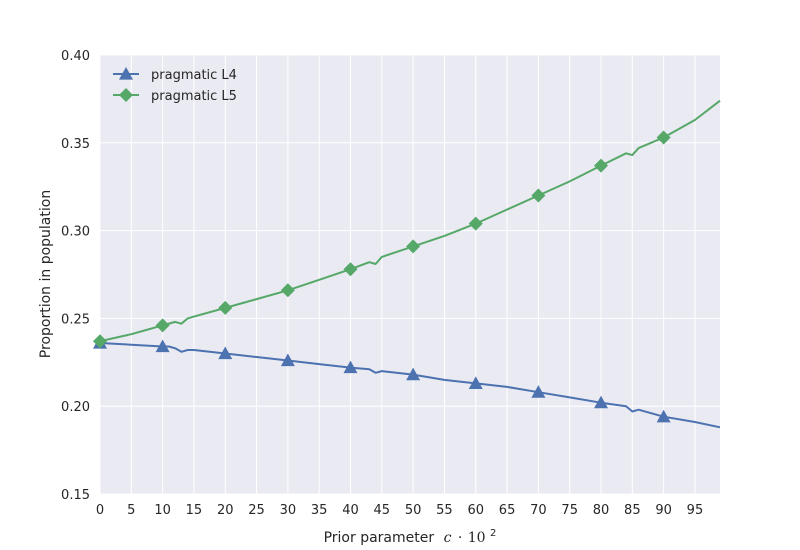 This screenshot has width=800, height=550. Describe the element at coordinates (477, 538) in the screenshot. I see `x-axis-label-base: 10` at that location.